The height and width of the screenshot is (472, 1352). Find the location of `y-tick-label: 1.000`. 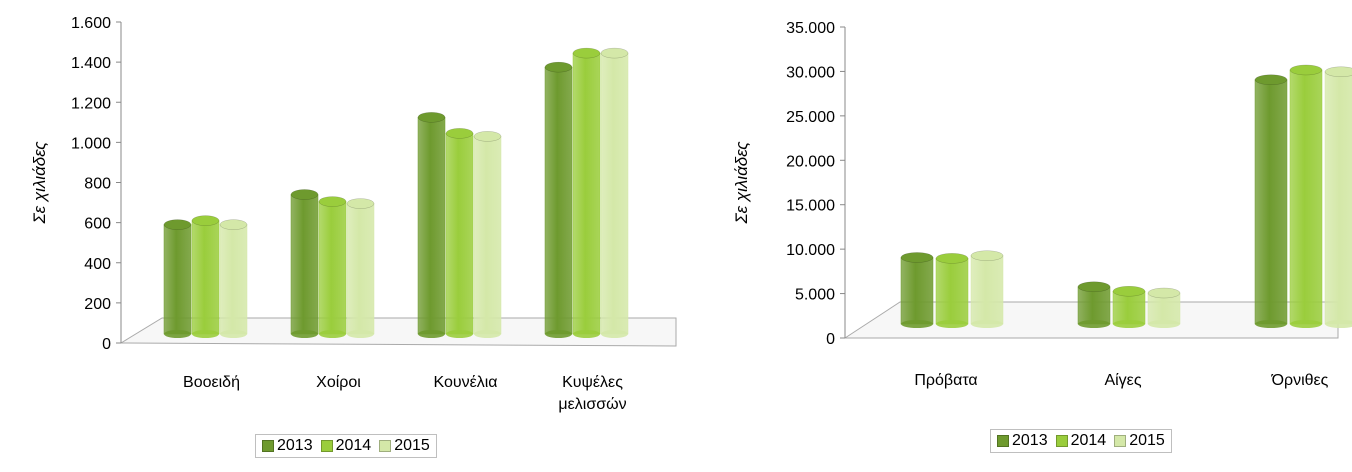

y-tick-label: 1.000 is located at coordinates (91, 143).